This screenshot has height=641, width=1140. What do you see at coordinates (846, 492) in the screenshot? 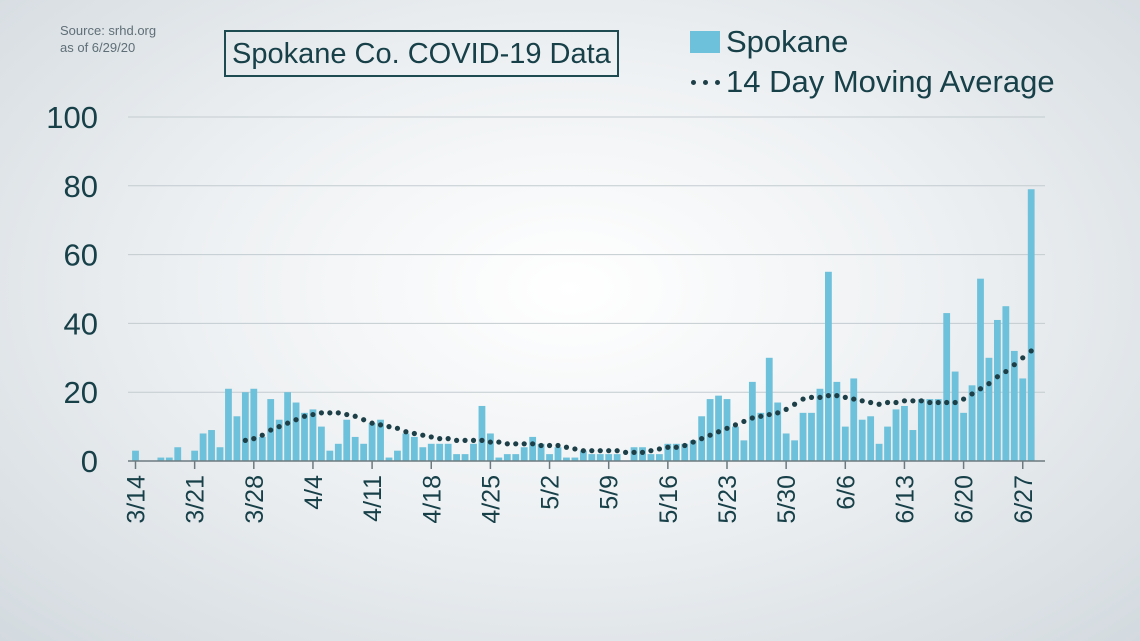
I see `x-tick-label: 6/6` at bounding box center [846, 492].